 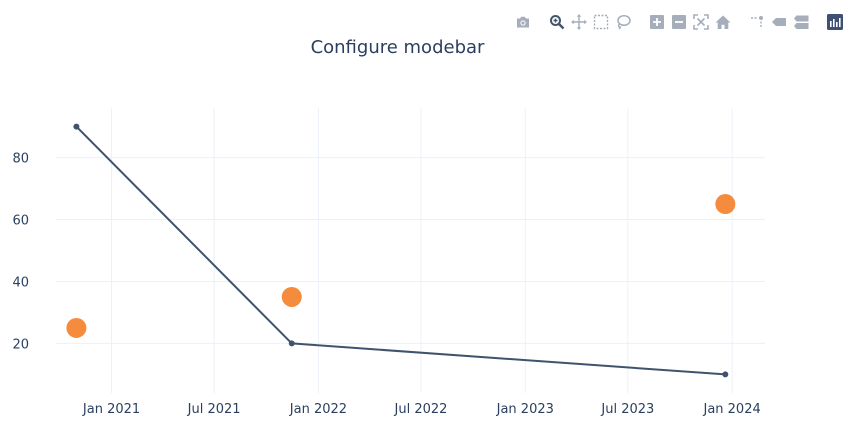 I want to click on modebar, so click(x=678, y=22).